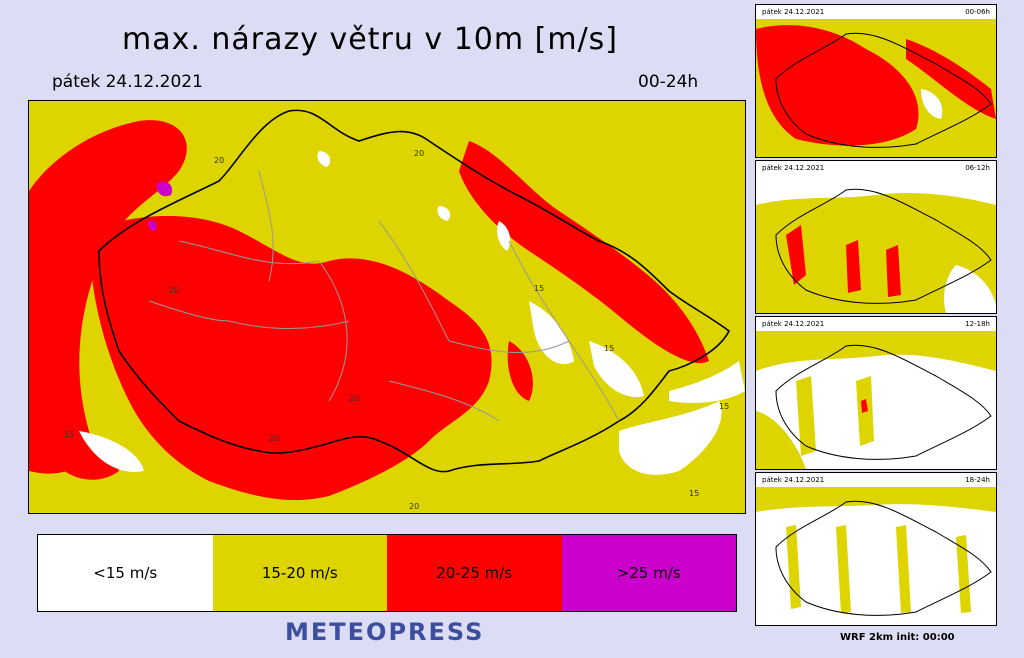 This screenshot has height=658, width=1024. I want to click on legend-item-20-25: 20-25 m/s, so click(474, 573).